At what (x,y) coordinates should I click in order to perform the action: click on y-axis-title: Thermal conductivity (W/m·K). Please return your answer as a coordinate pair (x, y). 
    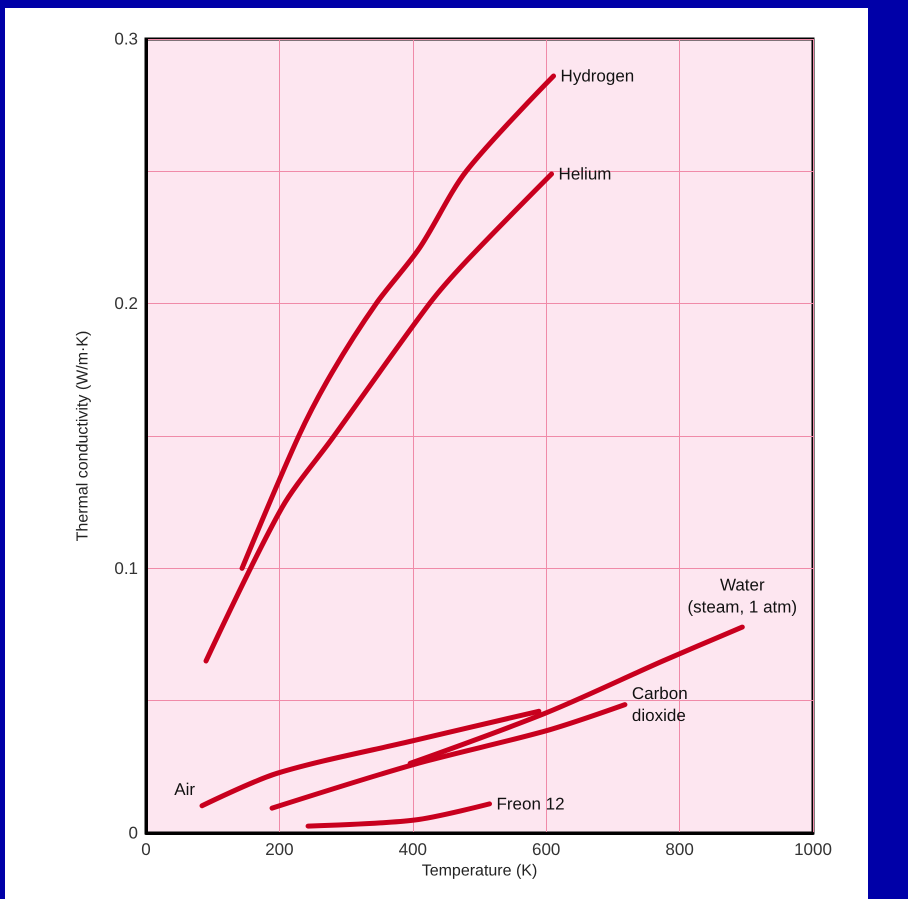
    Looking at the image, I should click on (83, 436).